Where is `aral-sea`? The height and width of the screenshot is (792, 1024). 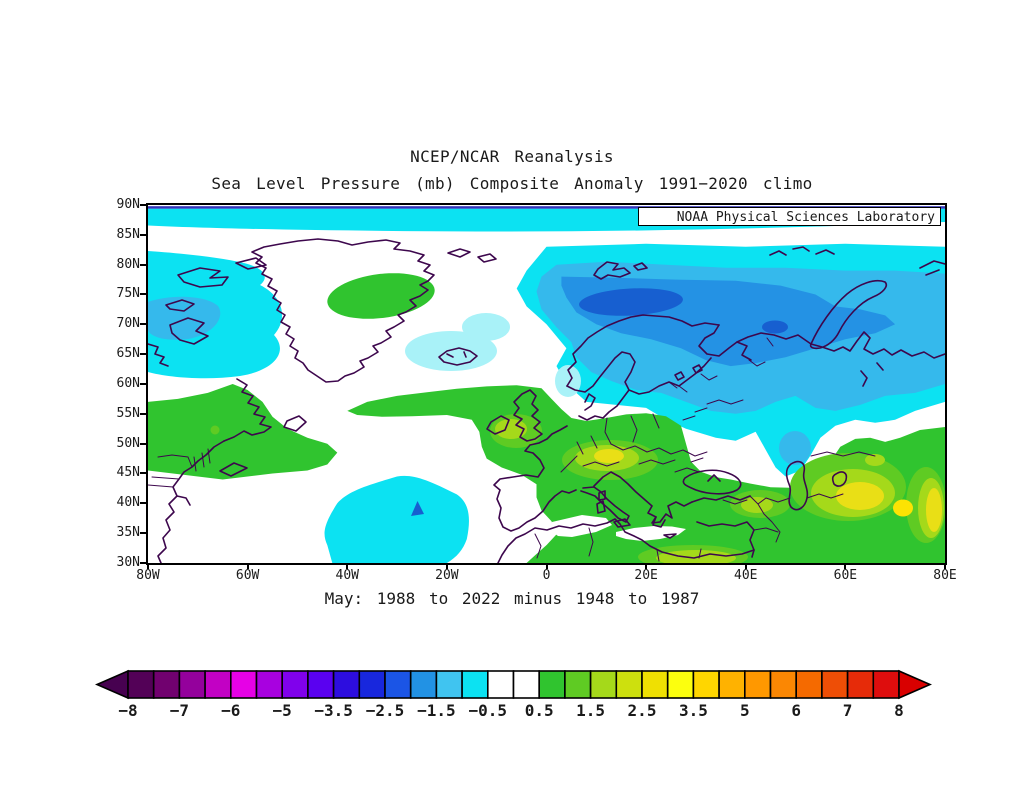
aral-sea is located at coordinates (839, 479).